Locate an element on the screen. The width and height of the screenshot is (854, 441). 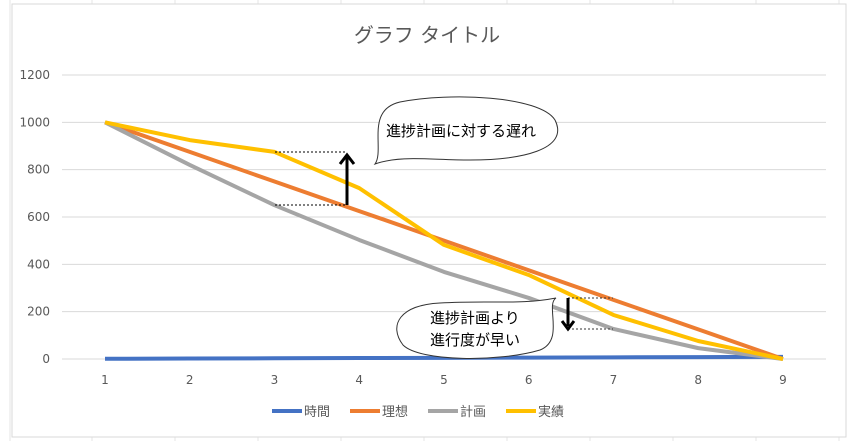
y-tick-label: 600 is located at coordinates (38, 217).